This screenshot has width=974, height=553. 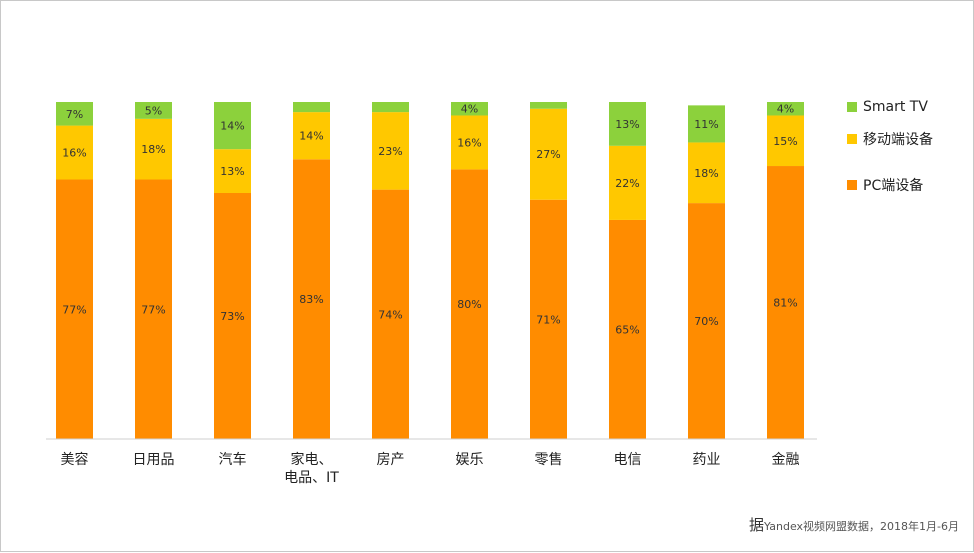 What do you see at coordinates (312, 459) in the screenshot?
I see `category-label-3-line-0: 家电、` at bounding box center [312, 459].